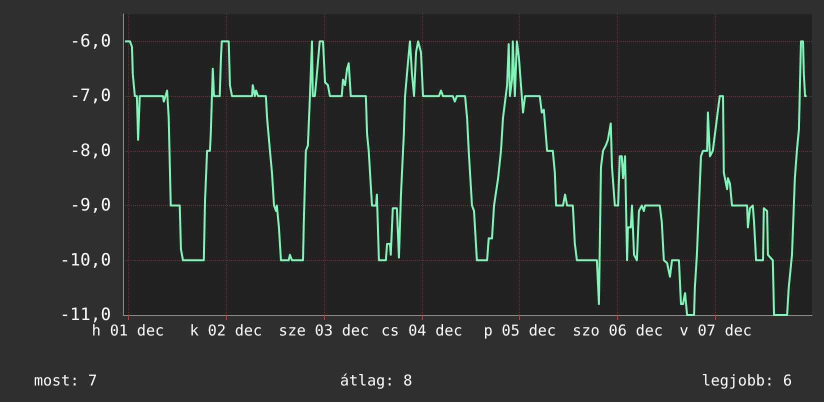 Image resolution: width=824 pixels, height=402 pixels. What do you see at coordinates (85, 260) in the screenshot?
I see `y-tick-label: -10,0` at bounding box center [85, 260].